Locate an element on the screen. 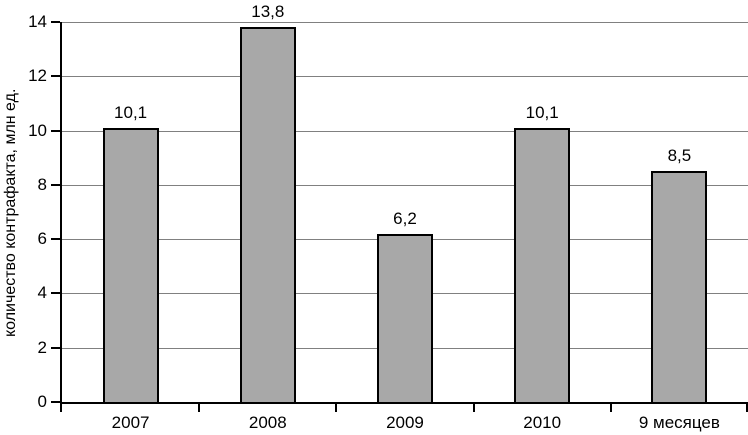 This screenshot has width=748, height=435. bar-value-label: 8,5 is located at coordinates (679, 156).